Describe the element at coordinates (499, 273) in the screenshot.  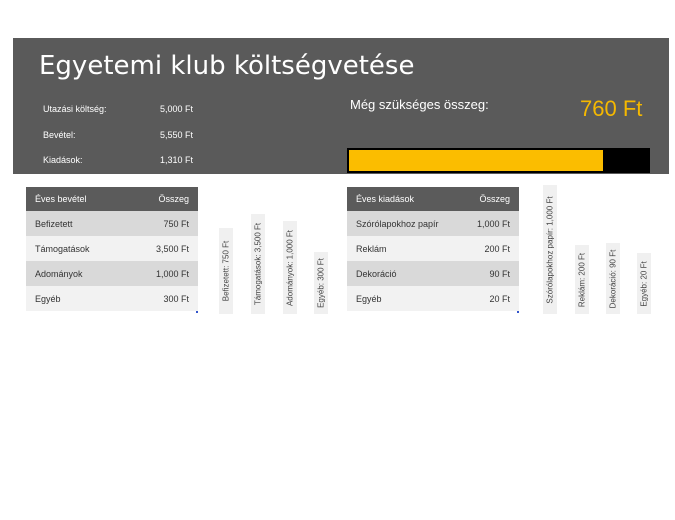
I see `row-amount: 90 Ft` at that location.